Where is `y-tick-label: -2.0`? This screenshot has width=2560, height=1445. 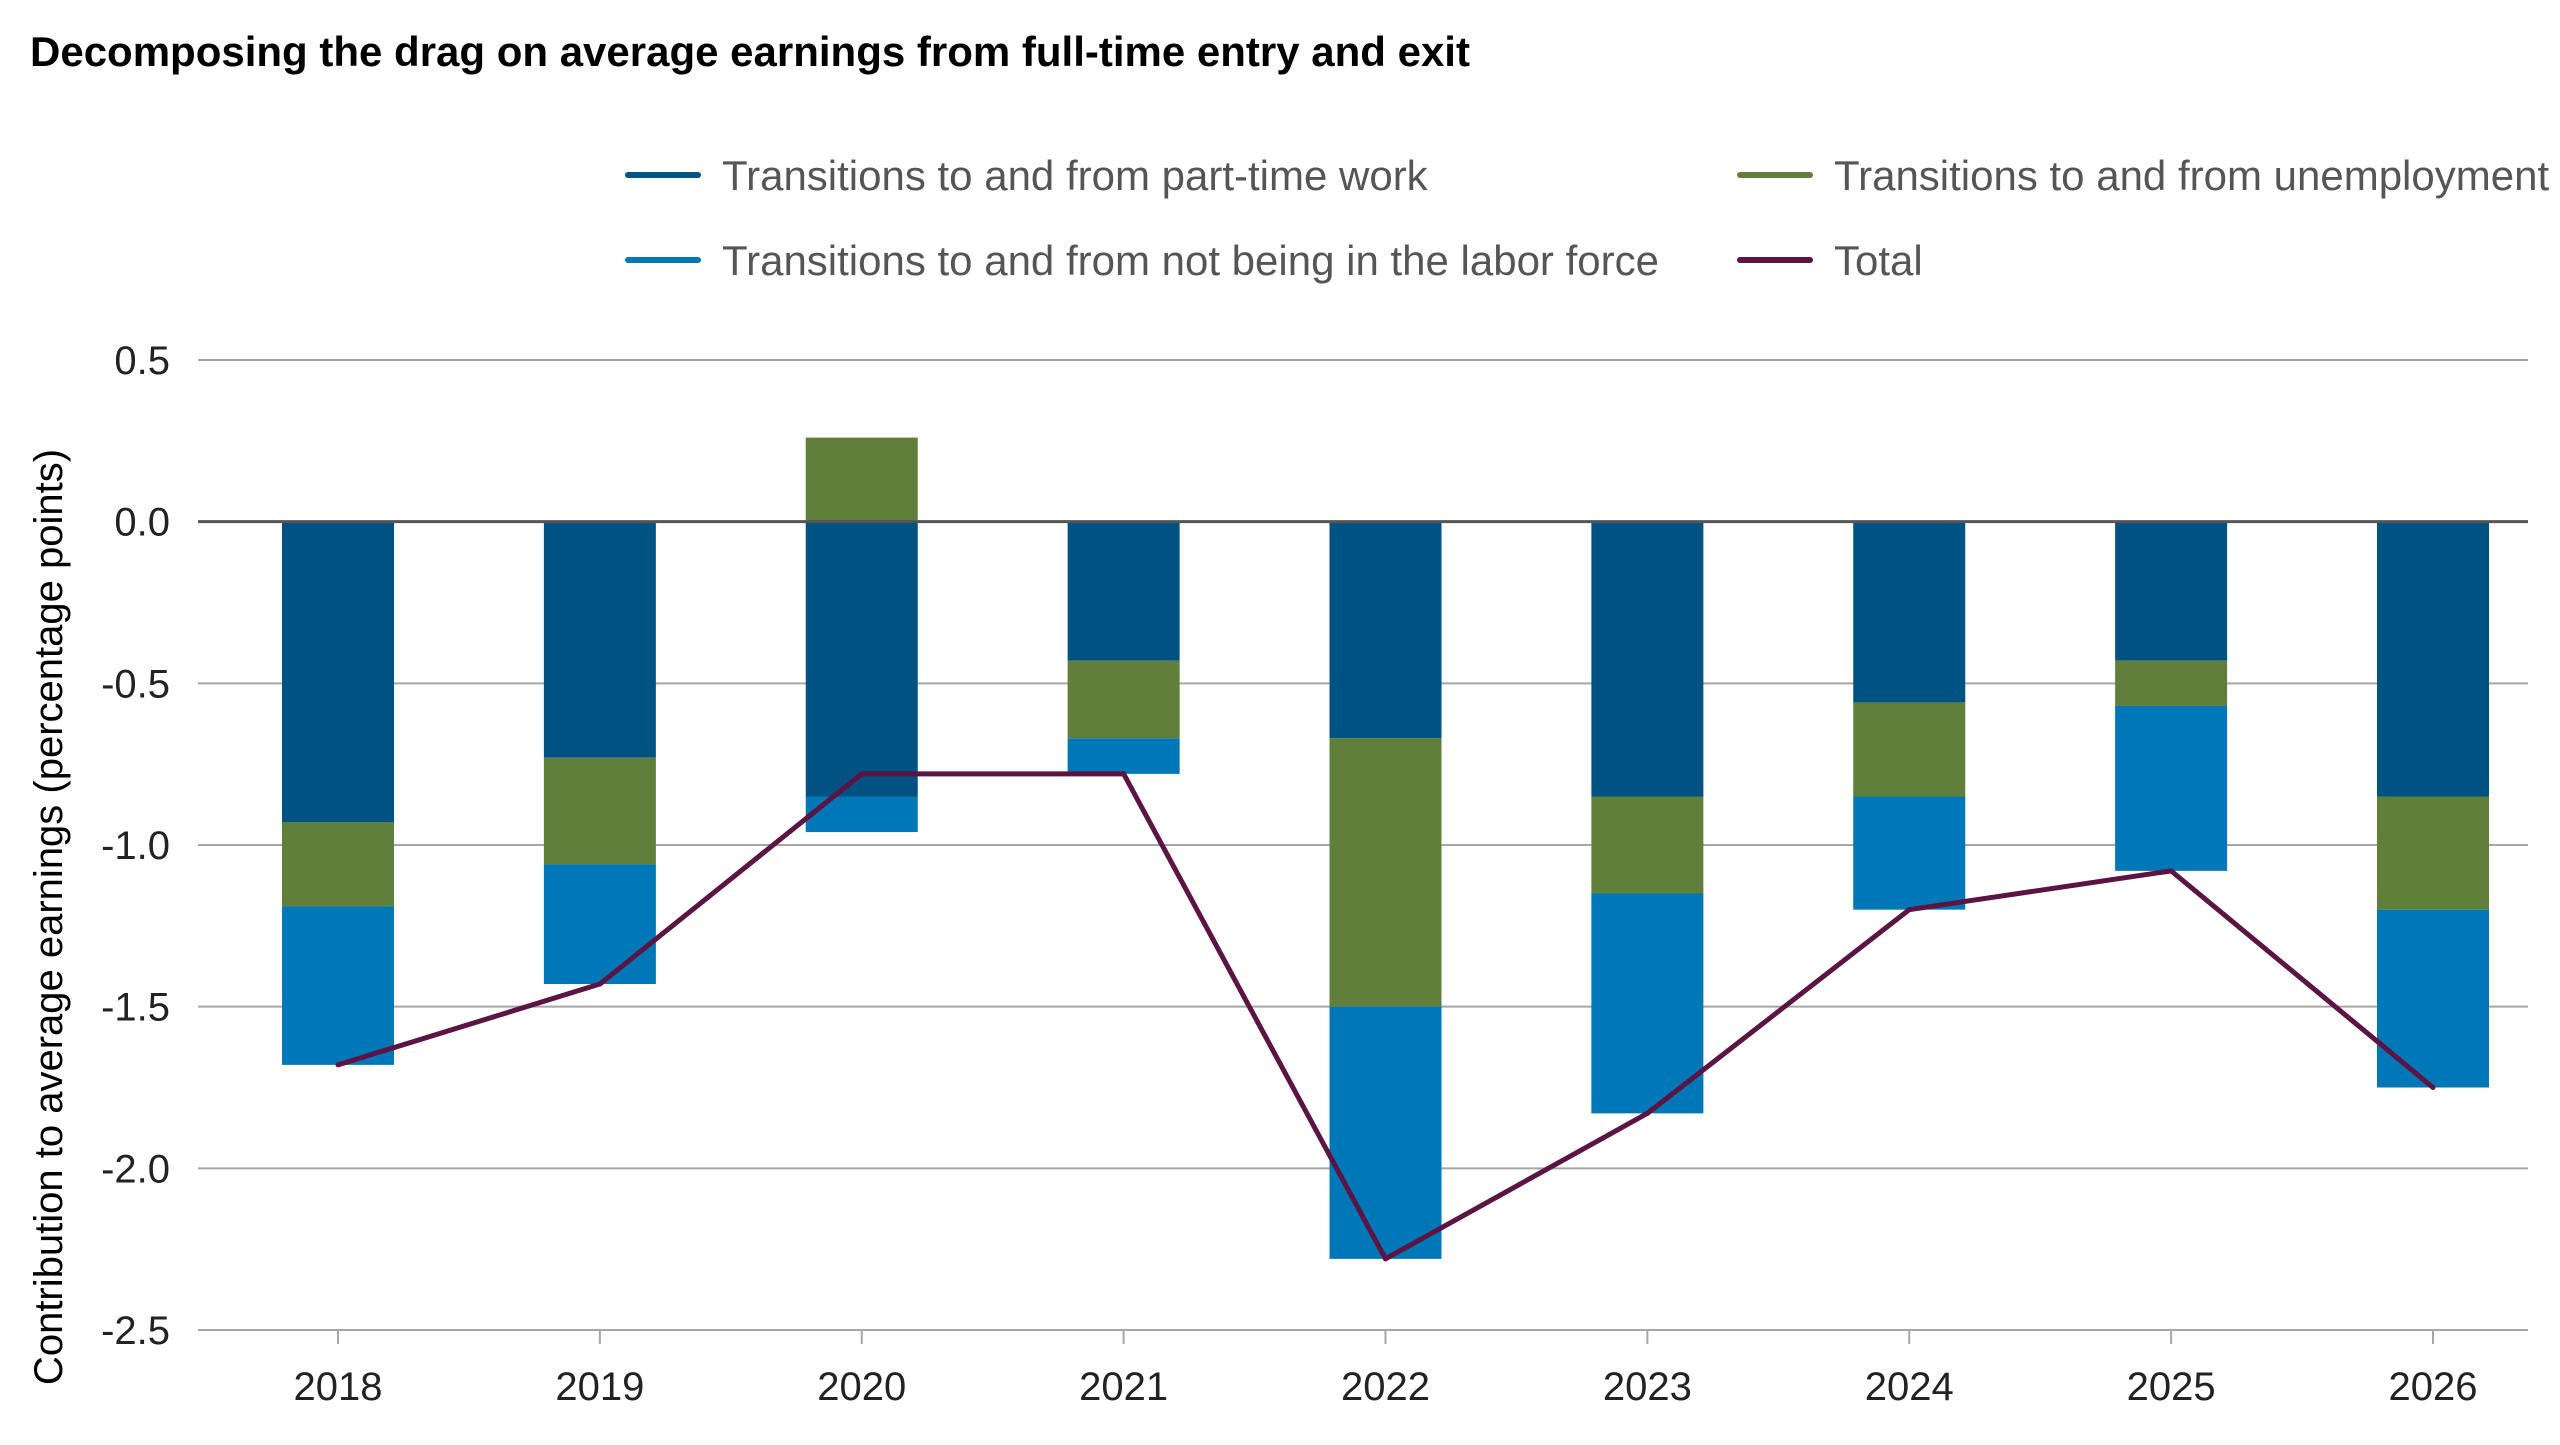 y-tick-label: -2.0 is located at coordinates (135, 1169).